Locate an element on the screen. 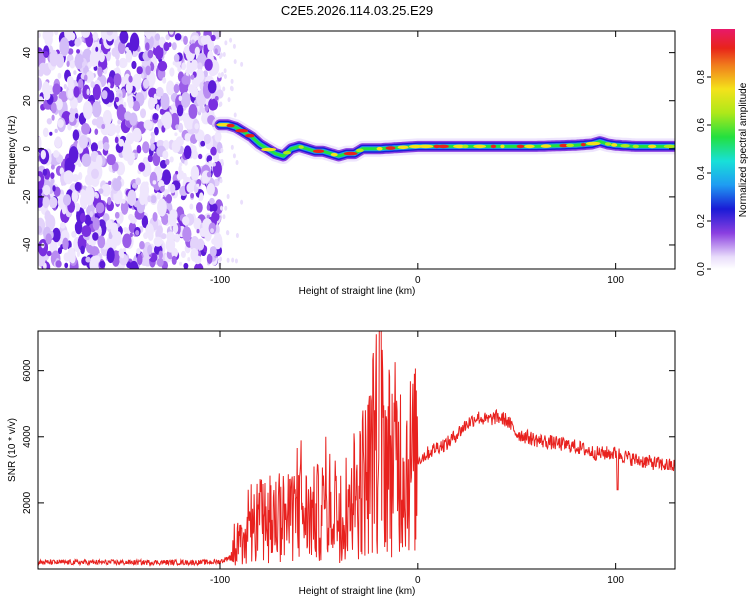 The height and width of the screenshot is (600, 750). spectrogram-xtick-label: 0 is located at coordinates (418, 280).